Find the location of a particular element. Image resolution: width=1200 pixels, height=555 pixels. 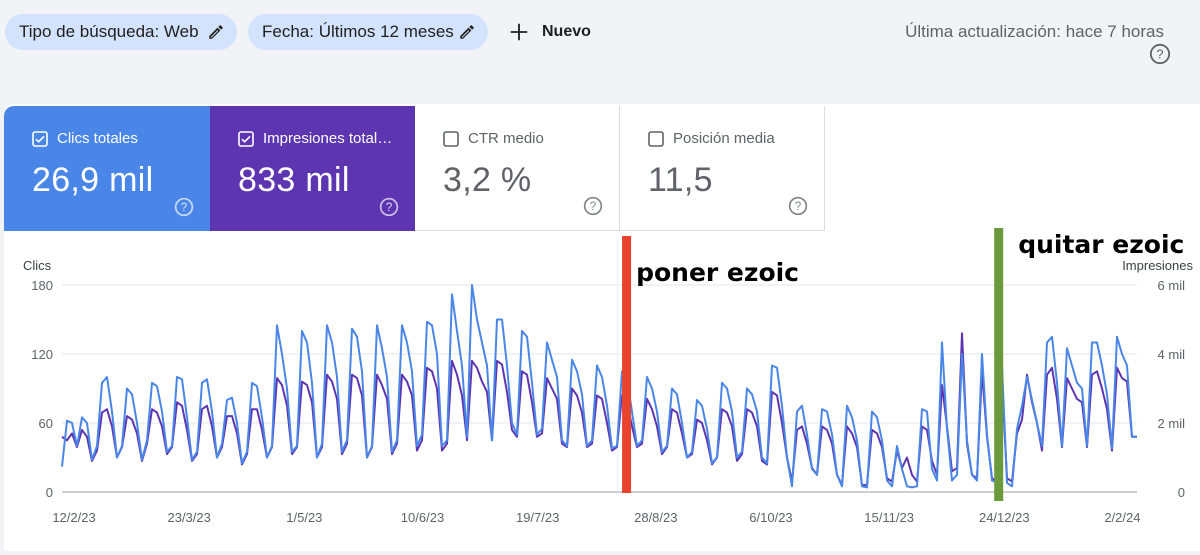

metric-card-position: Posición media 11,5 ? is located at coordinates (722, 168).